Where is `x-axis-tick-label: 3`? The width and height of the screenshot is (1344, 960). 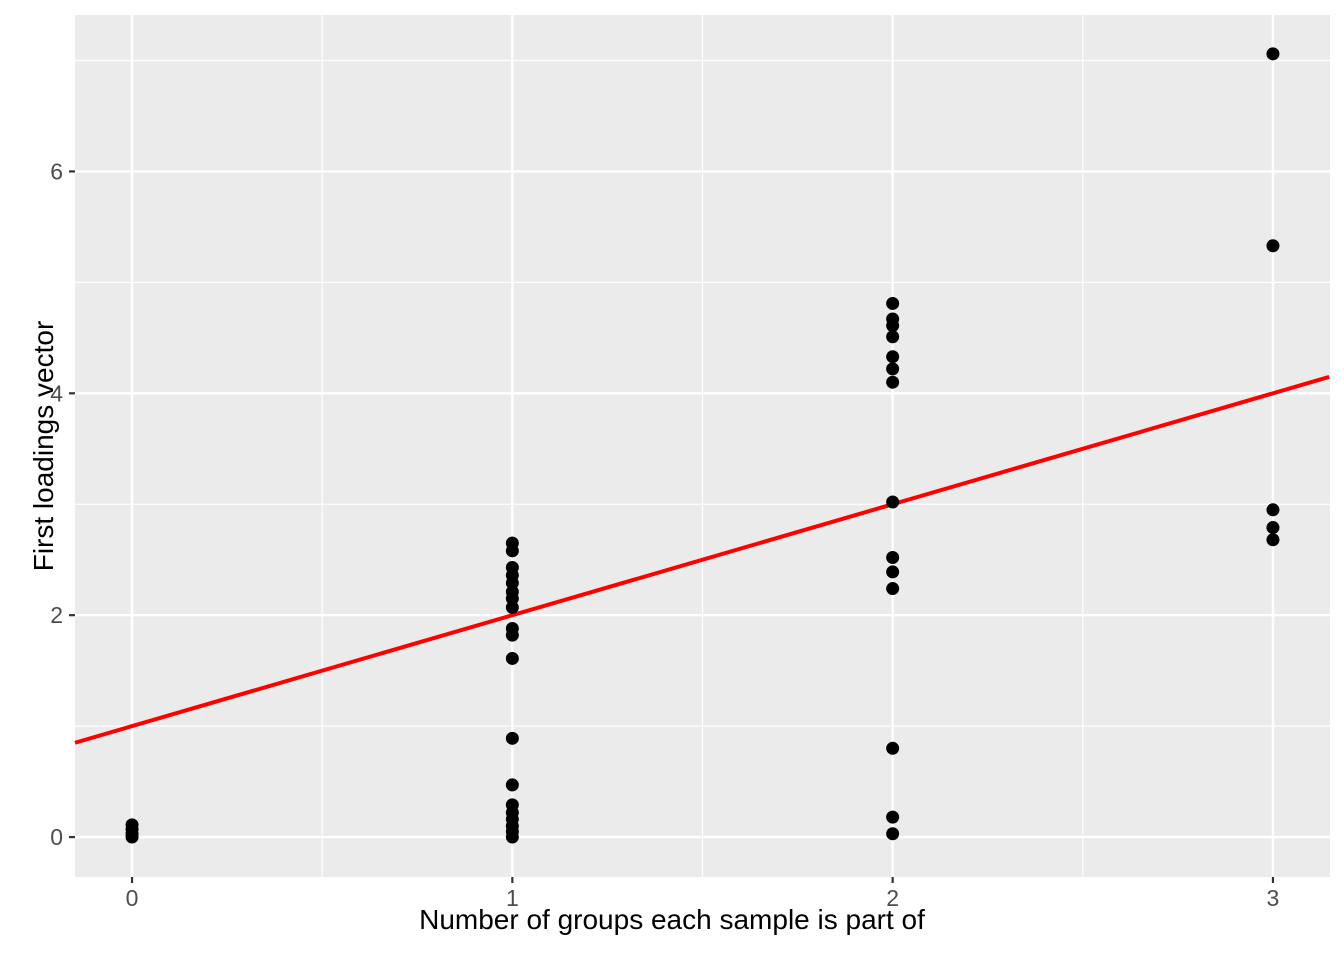
x-axis-tick-label: 3 is located at coordinates (1273, 898).